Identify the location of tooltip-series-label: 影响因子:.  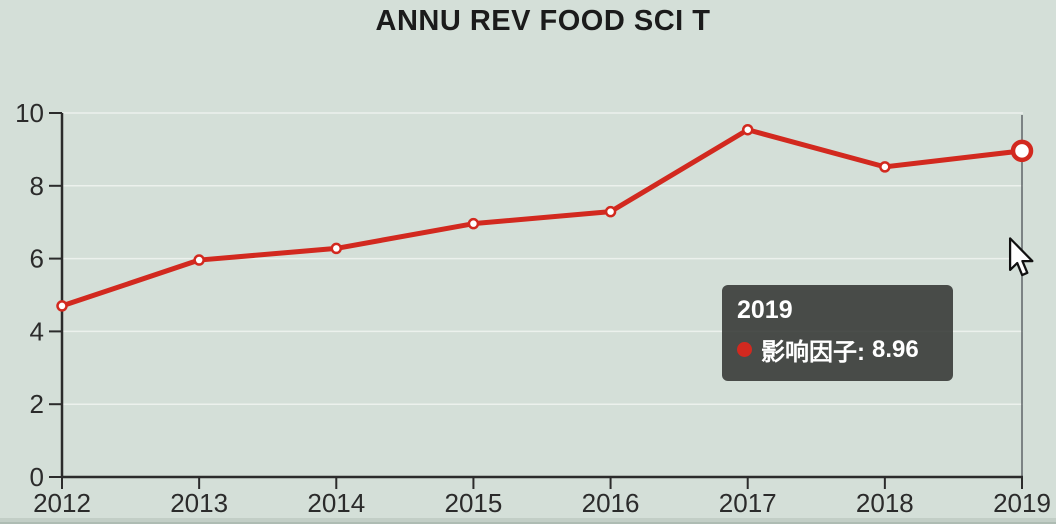
(813, 352).